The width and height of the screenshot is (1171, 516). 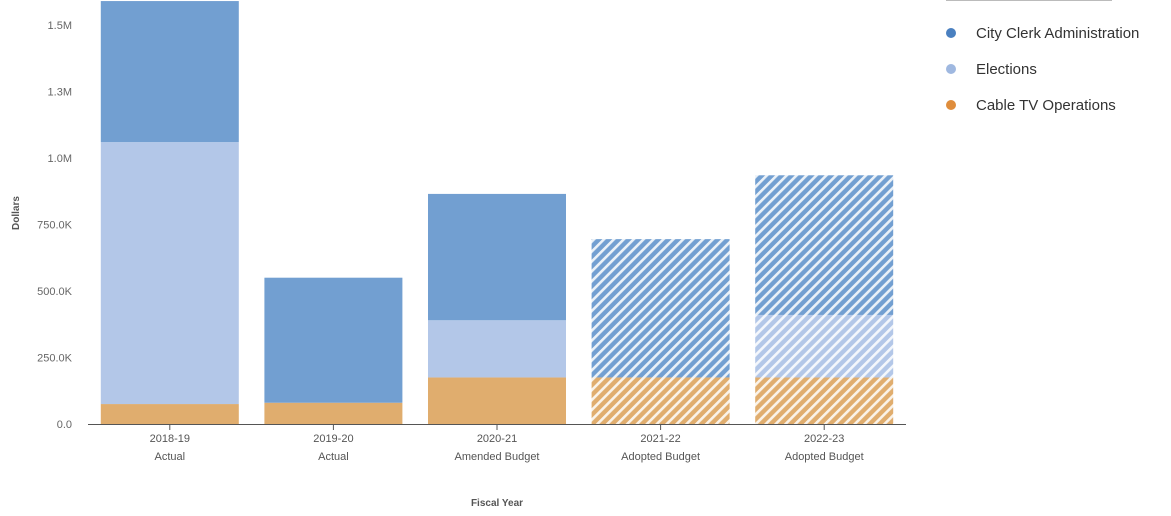 I want to click on y-axis-title: Dollars, so click(x=16, y=213).